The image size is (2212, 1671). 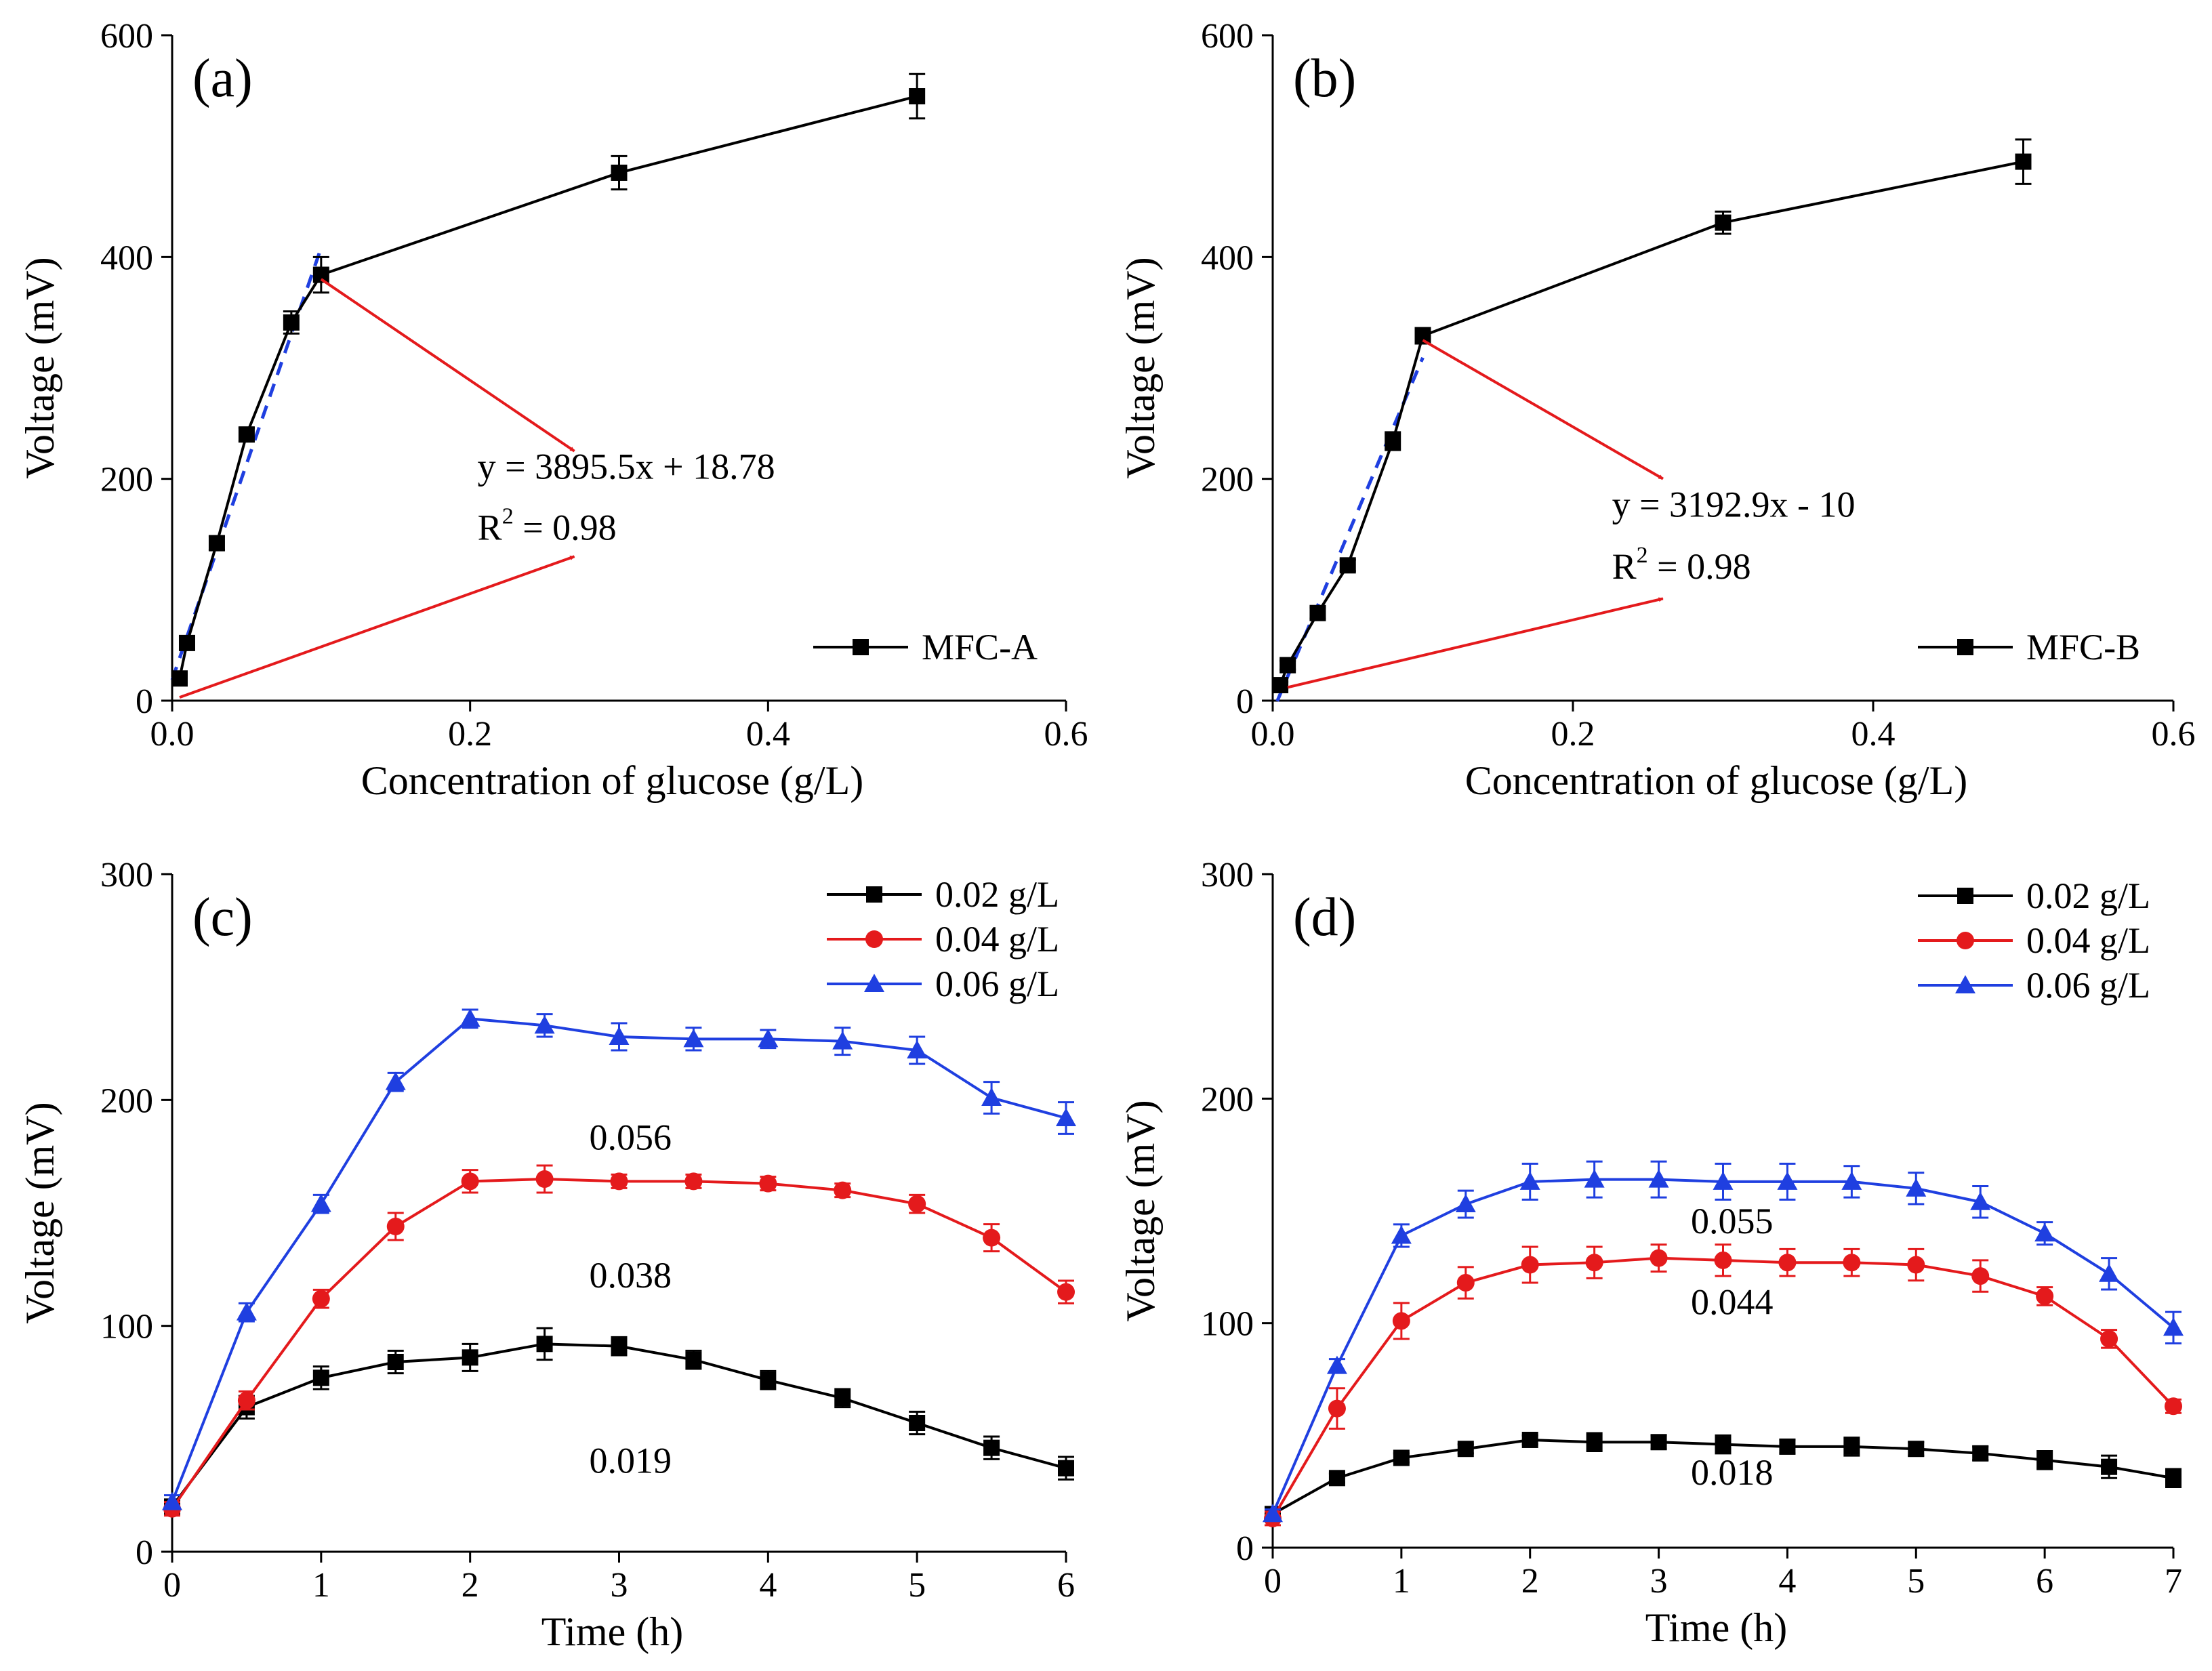 I want to click on x-tick-label: 2, so click(x=470, y=1586).